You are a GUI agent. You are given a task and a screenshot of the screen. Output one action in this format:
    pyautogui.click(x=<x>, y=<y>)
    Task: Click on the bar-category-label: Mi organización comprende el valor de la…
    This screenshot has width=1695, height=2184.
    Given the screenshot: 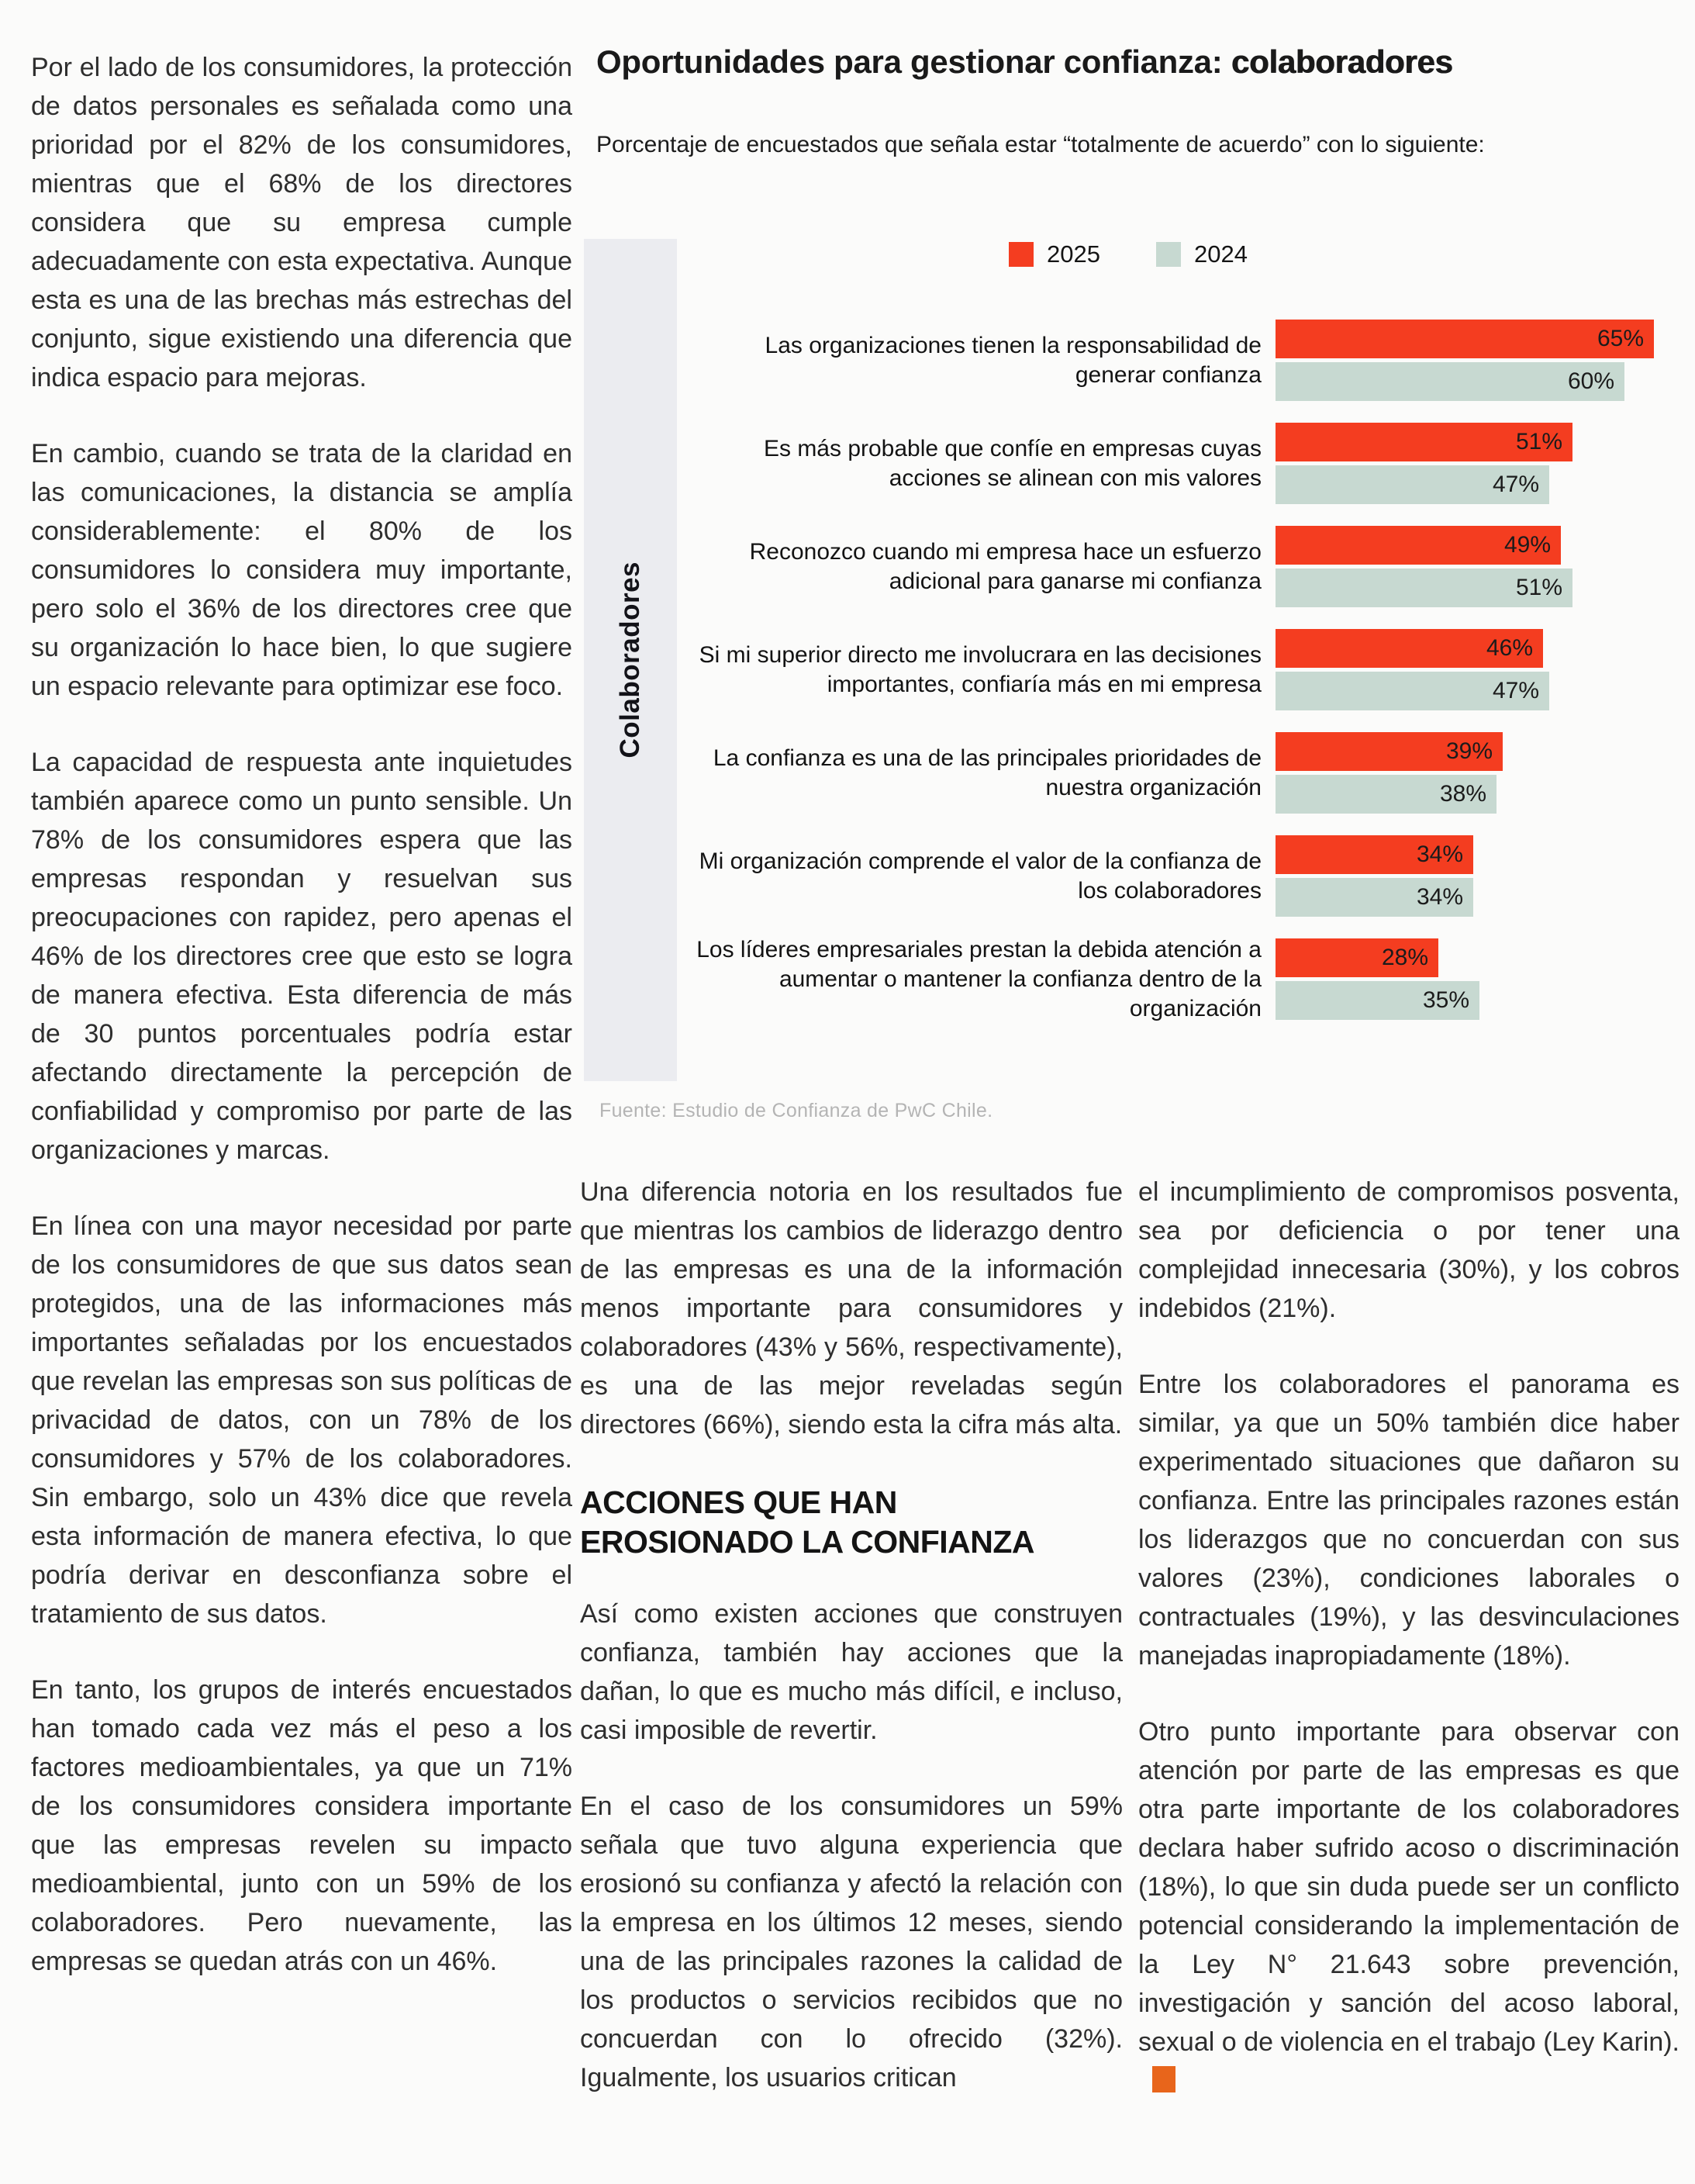 What is the action you would take?
    pyautogui.click(x=980, y=876)
    